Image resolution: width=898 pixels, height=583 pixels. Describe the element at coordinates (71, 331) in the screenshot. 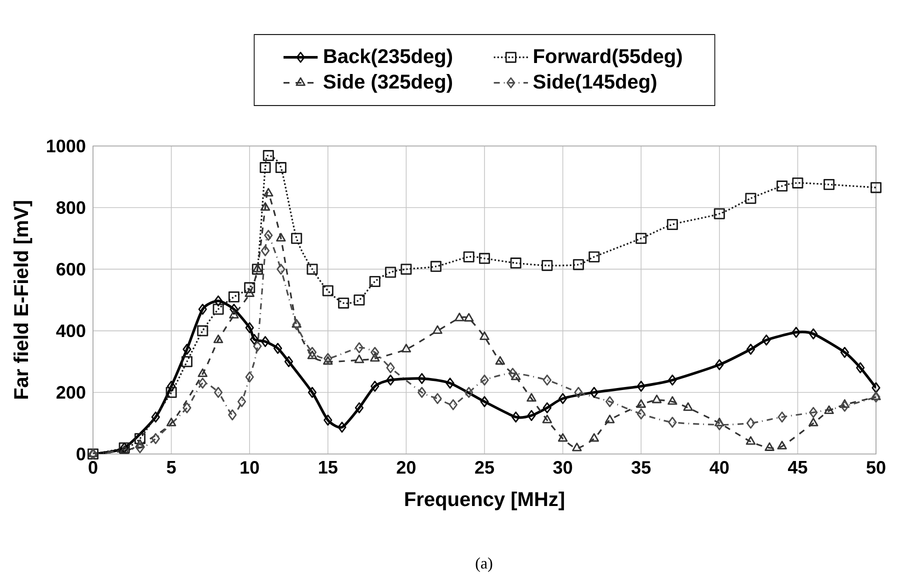

I see `y-tick-label: 400` at that location.